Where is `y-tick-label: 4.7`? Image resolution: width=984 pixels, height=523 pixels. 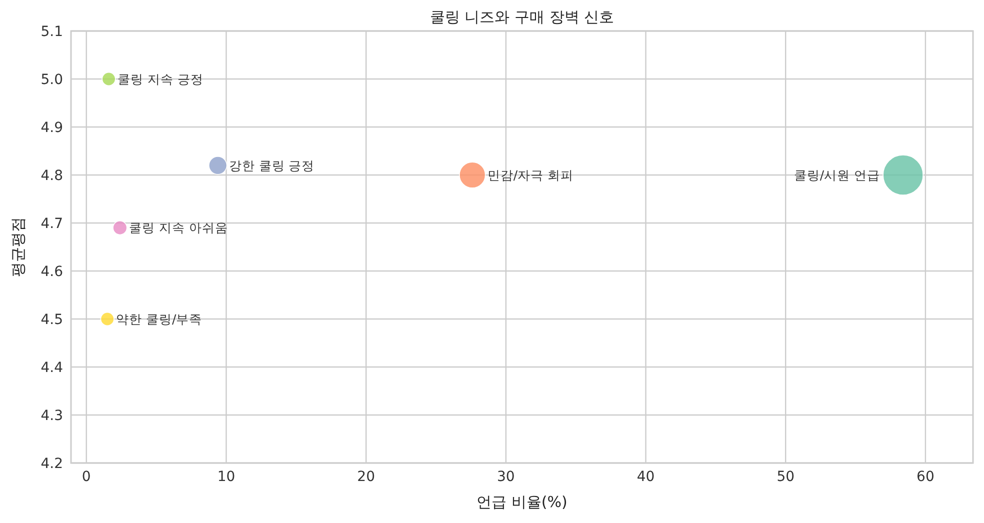 y-tick-label: 4.7 is located at coordinates (51, 224).